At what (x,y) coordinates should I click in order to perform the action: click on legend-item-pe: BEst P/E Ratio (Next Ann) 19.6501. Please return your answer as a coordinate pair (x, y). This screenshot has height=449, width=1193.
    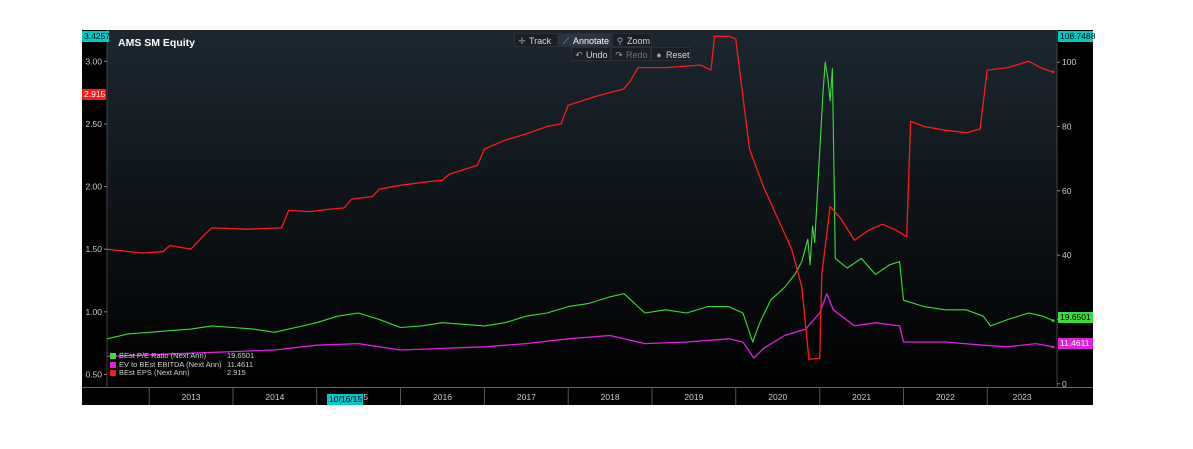
    Looking at the image, I should click on (182, 356).